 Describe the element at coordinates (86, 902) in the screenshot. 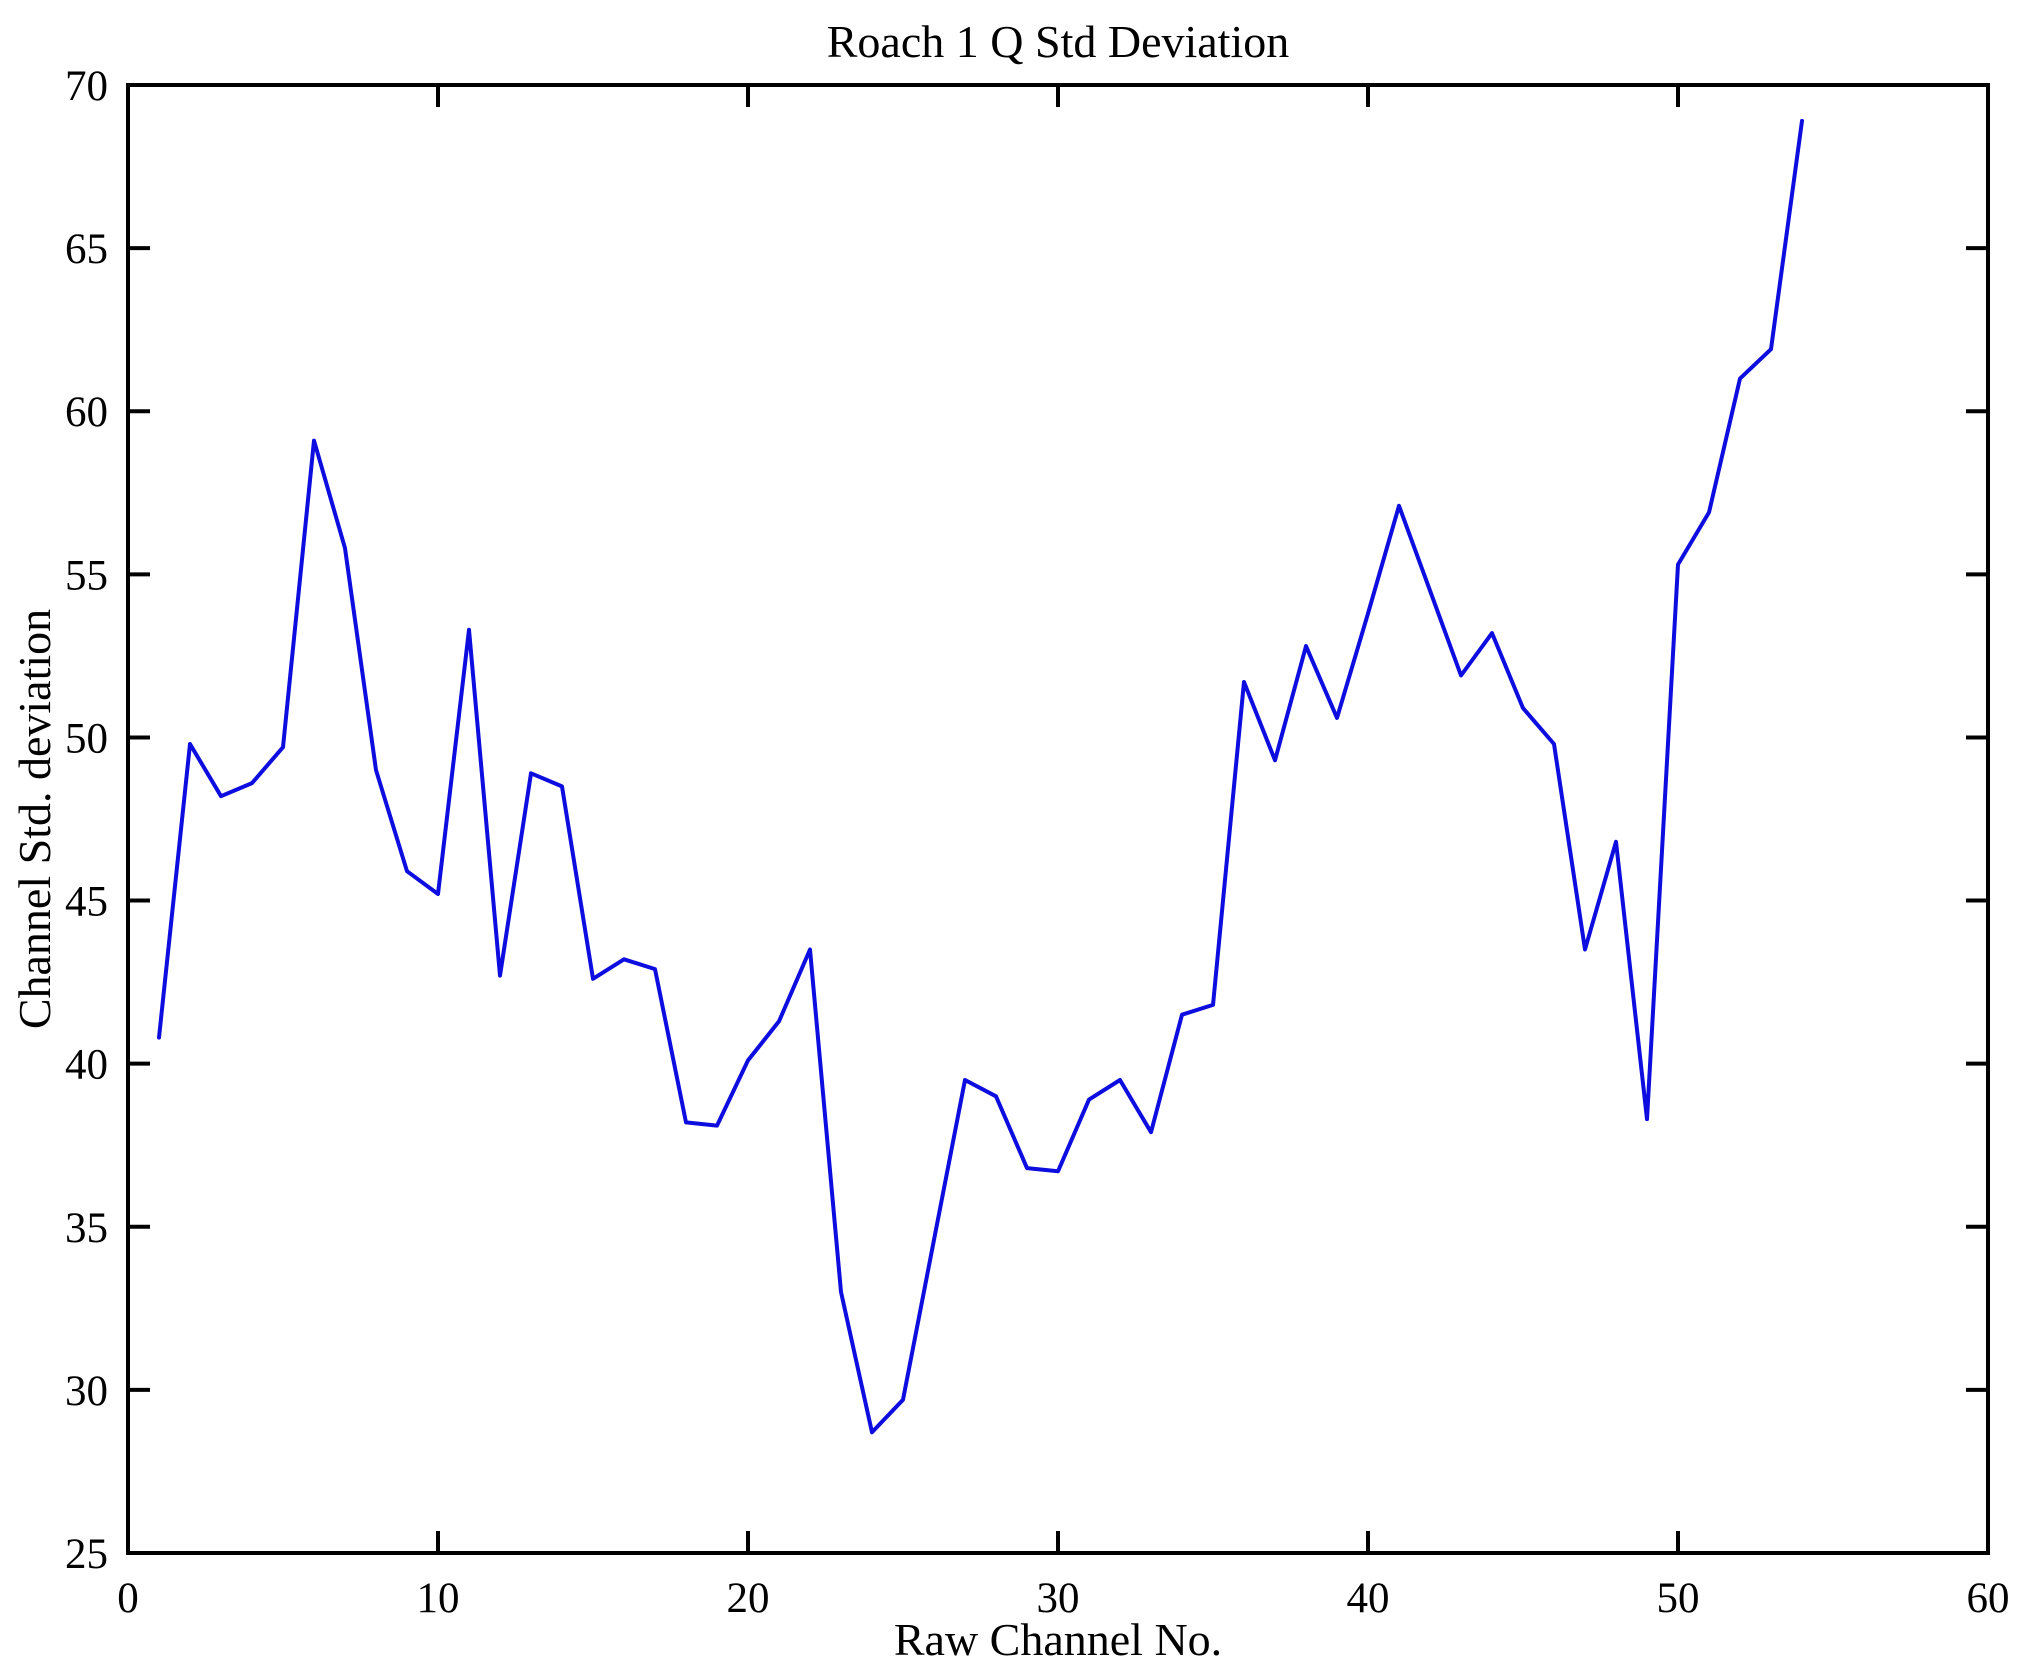

I see `y-tick-label: 45` at that location.